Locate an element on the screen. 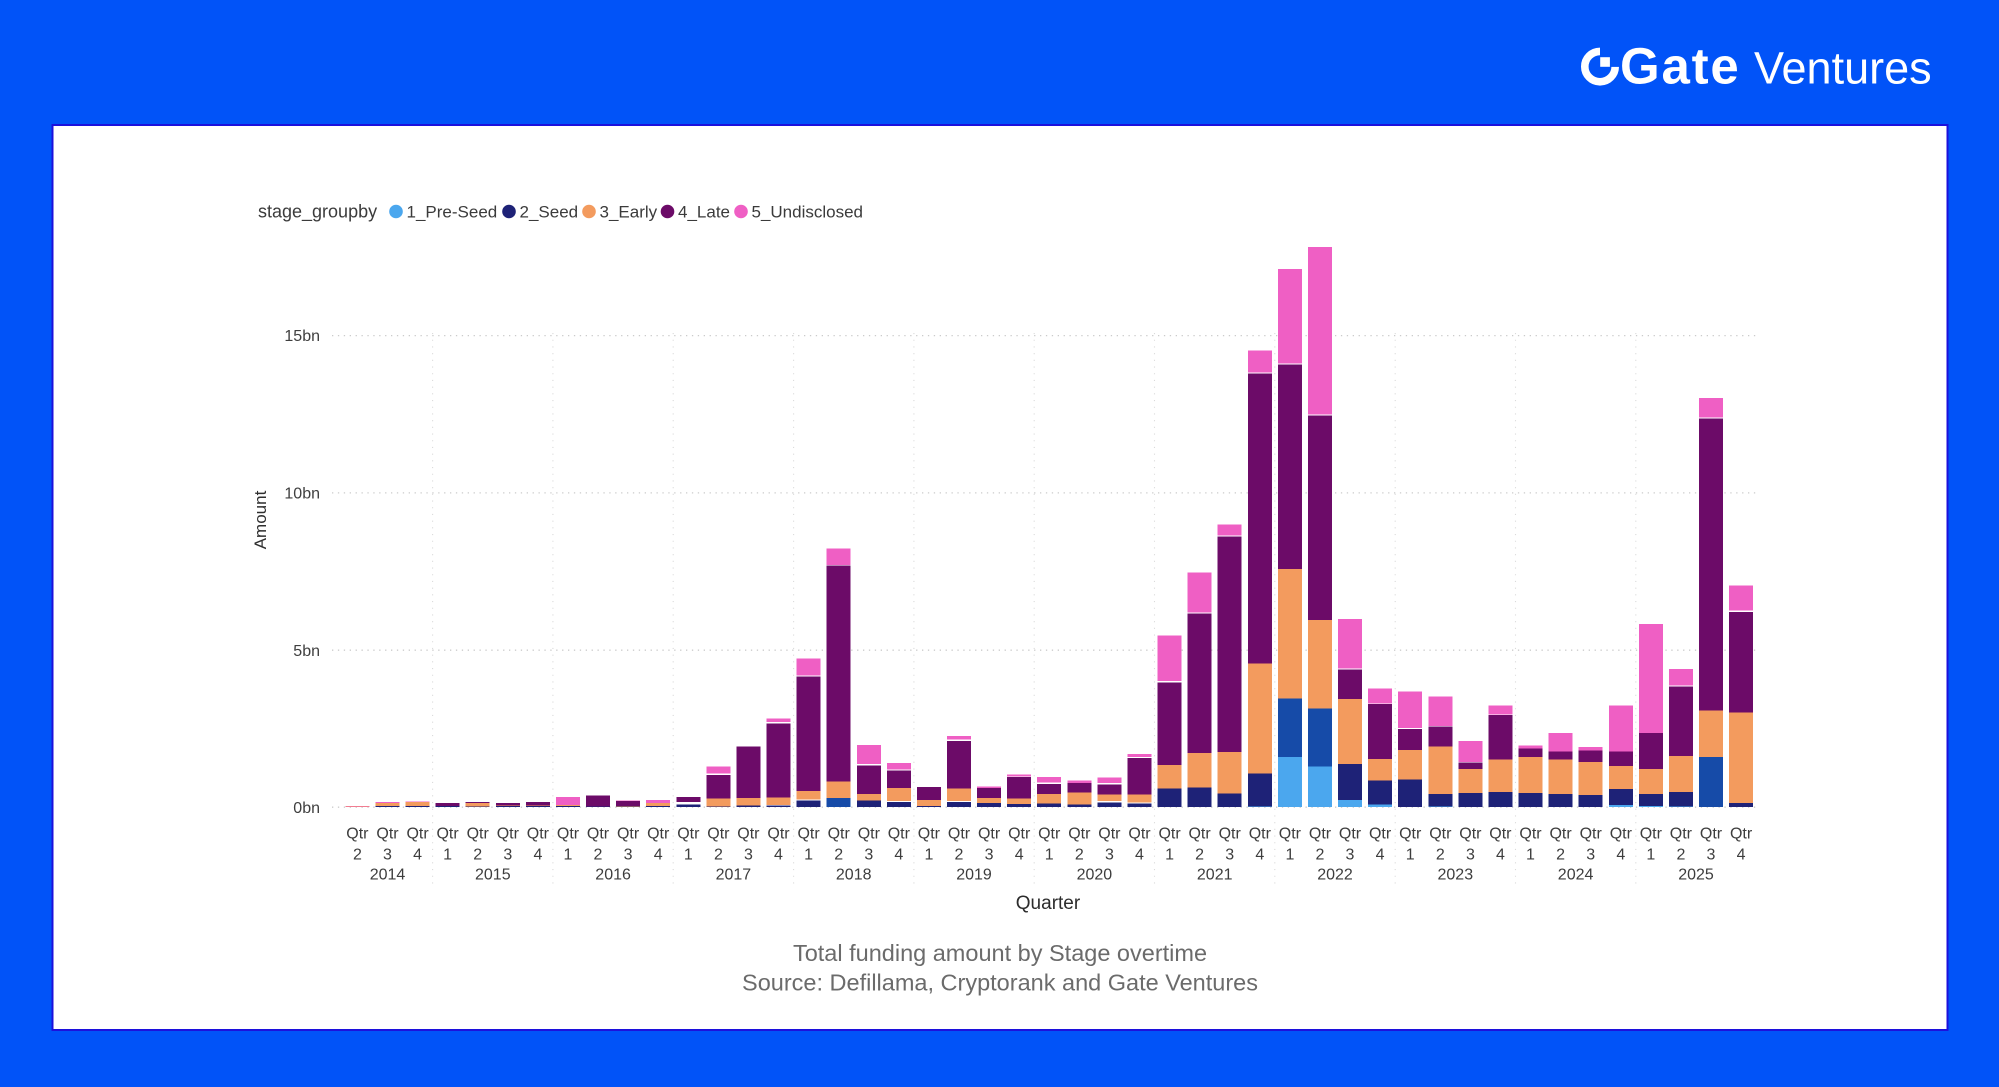  svg-text: 15bn is located at coordinates (302, 336).